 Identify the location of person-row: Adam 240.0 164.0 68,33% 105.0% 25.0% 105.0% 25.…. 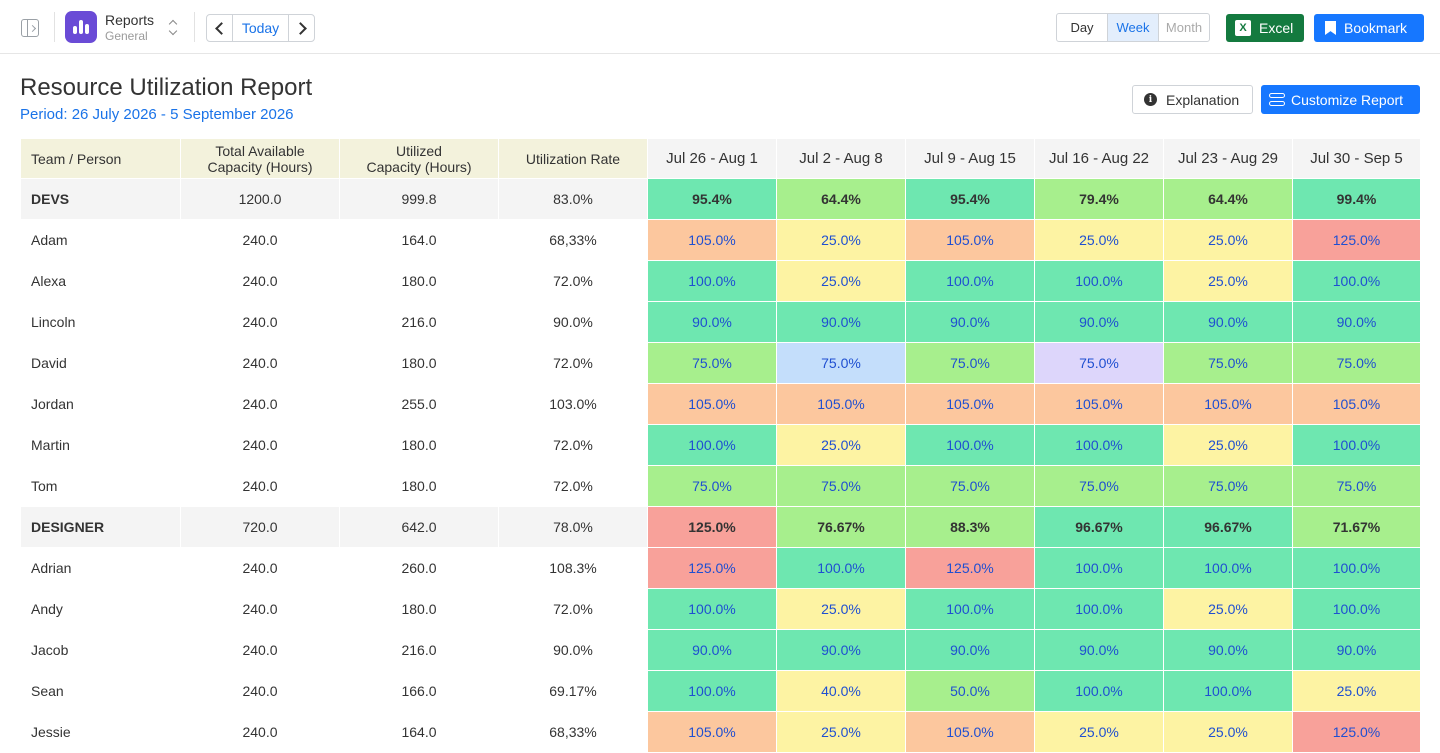
(720, 240).